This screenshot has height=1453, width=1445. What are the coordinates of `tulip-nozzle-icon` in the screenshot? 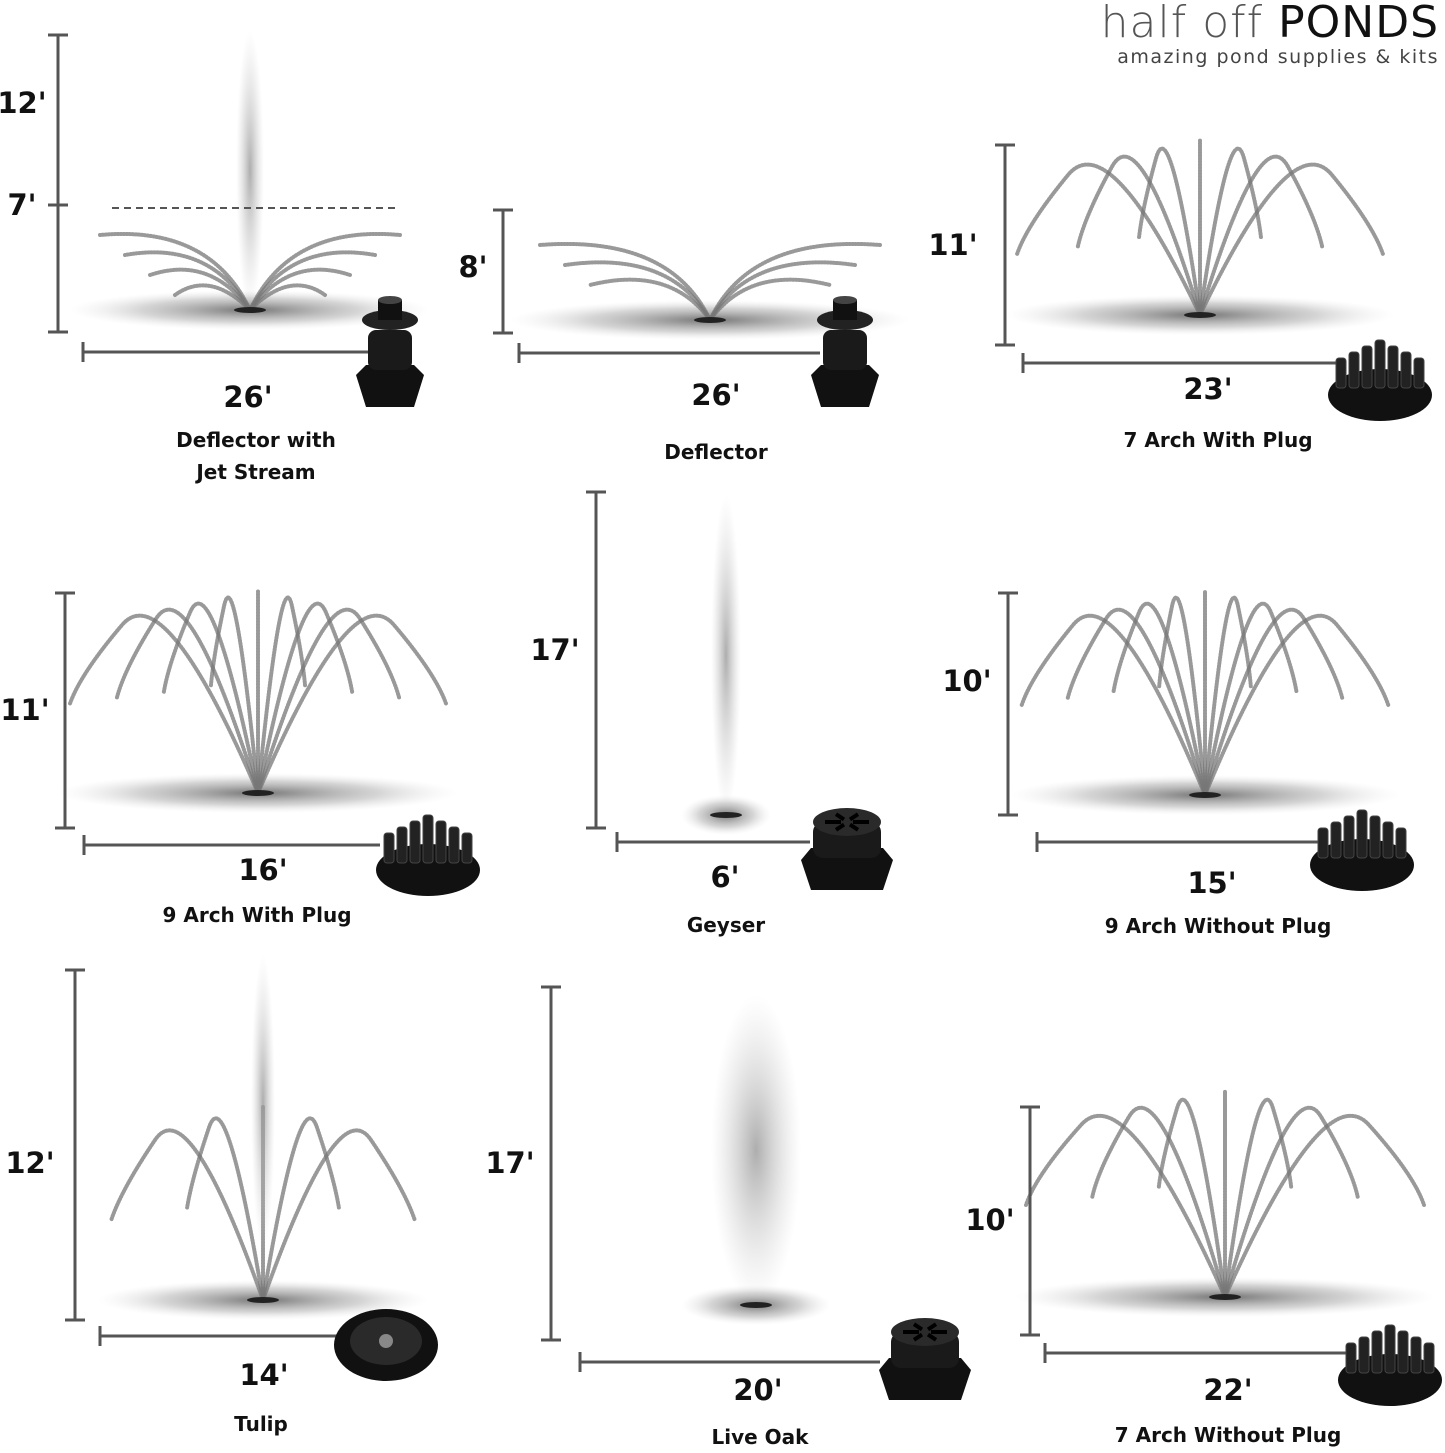 It's located at (386, 1345).